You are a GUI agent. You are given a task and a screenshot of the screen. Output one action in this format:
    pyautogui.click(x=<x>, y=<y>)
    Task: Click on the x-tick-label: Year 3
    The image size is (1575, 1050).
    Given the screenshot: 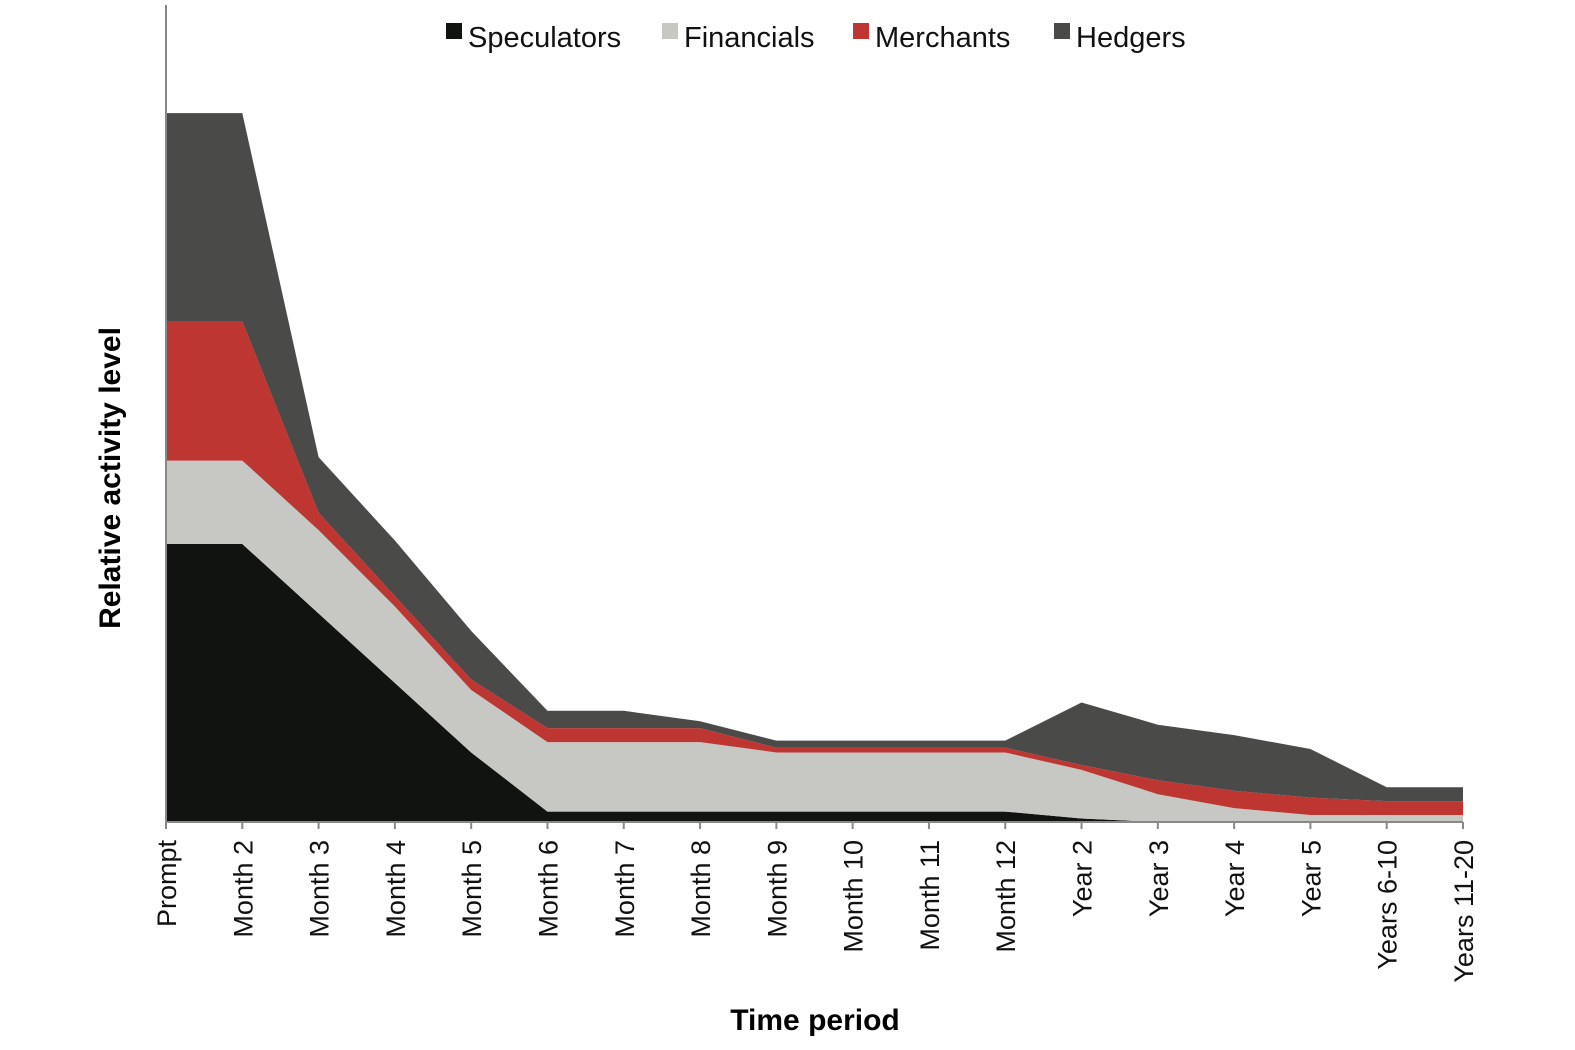 What is the action you would take?
    pyautogui.click(x=1159, y=878)
    